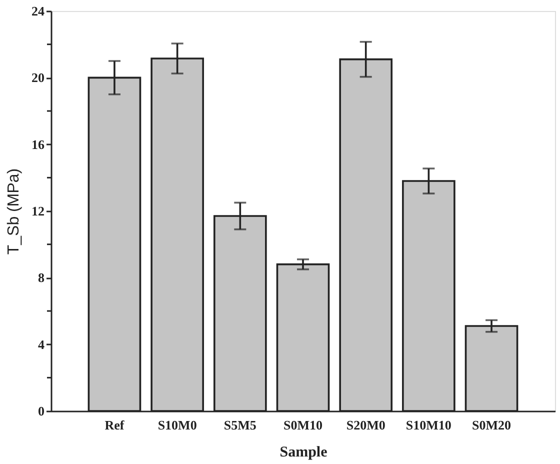 Image resolution: width=560 pixels, height=464 pixels. Describe the element at coordinates (38, 211) in the screenshot. I see `y-tick-label: 12` at that location.